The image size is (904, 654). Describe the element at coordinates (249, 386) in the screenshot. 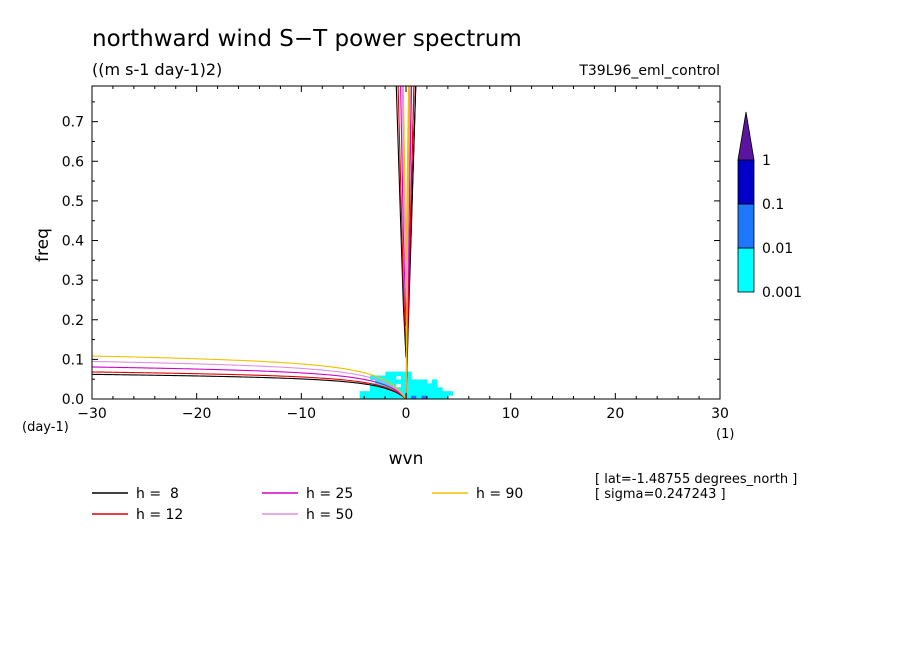

I see `rossby-curve-h8` at that location.